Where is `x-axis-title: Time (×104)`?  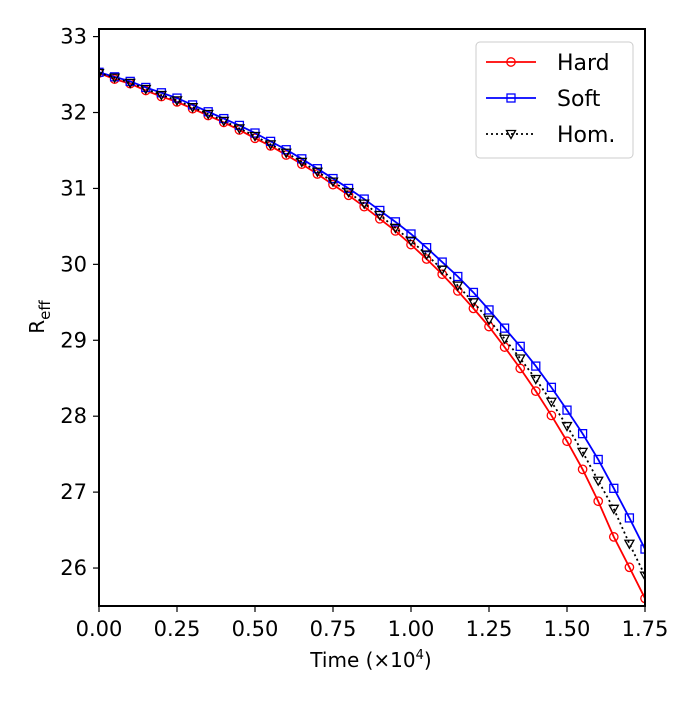
x-axis-title: Time (×104) is located at coordinates (370, 660).